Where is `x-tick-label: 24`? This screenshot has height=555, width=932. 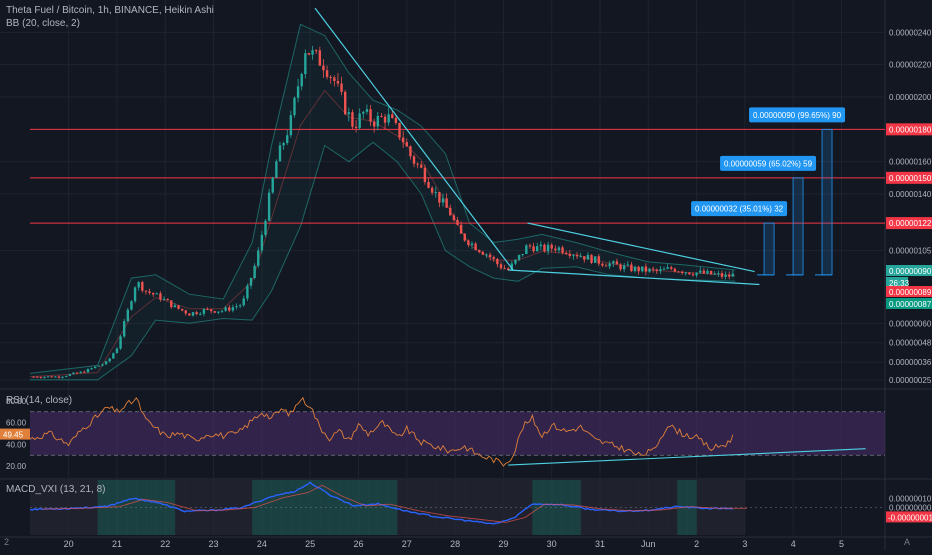 x-tick-label: 24 is located at coordinates (262, 544).